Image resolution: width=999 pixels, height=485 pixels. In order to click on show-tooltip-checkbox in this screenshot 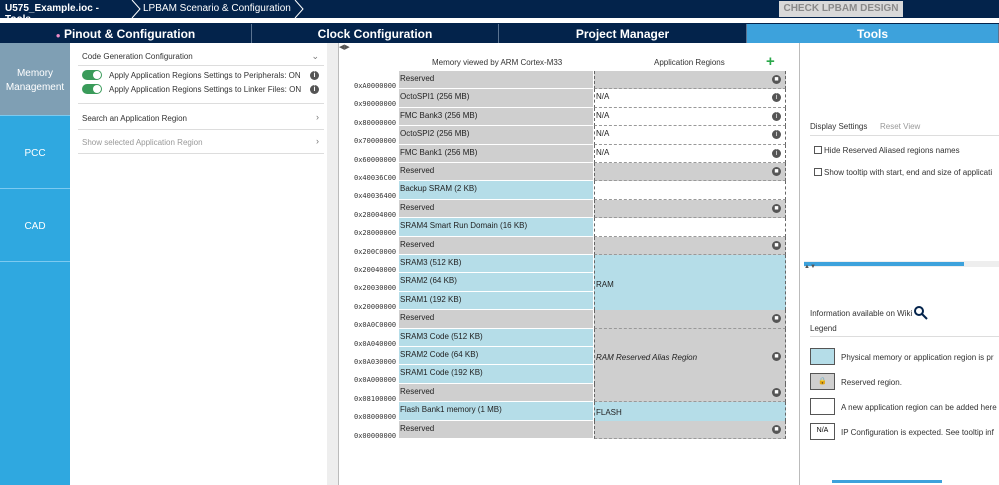, I will do `click(818, 172)`.